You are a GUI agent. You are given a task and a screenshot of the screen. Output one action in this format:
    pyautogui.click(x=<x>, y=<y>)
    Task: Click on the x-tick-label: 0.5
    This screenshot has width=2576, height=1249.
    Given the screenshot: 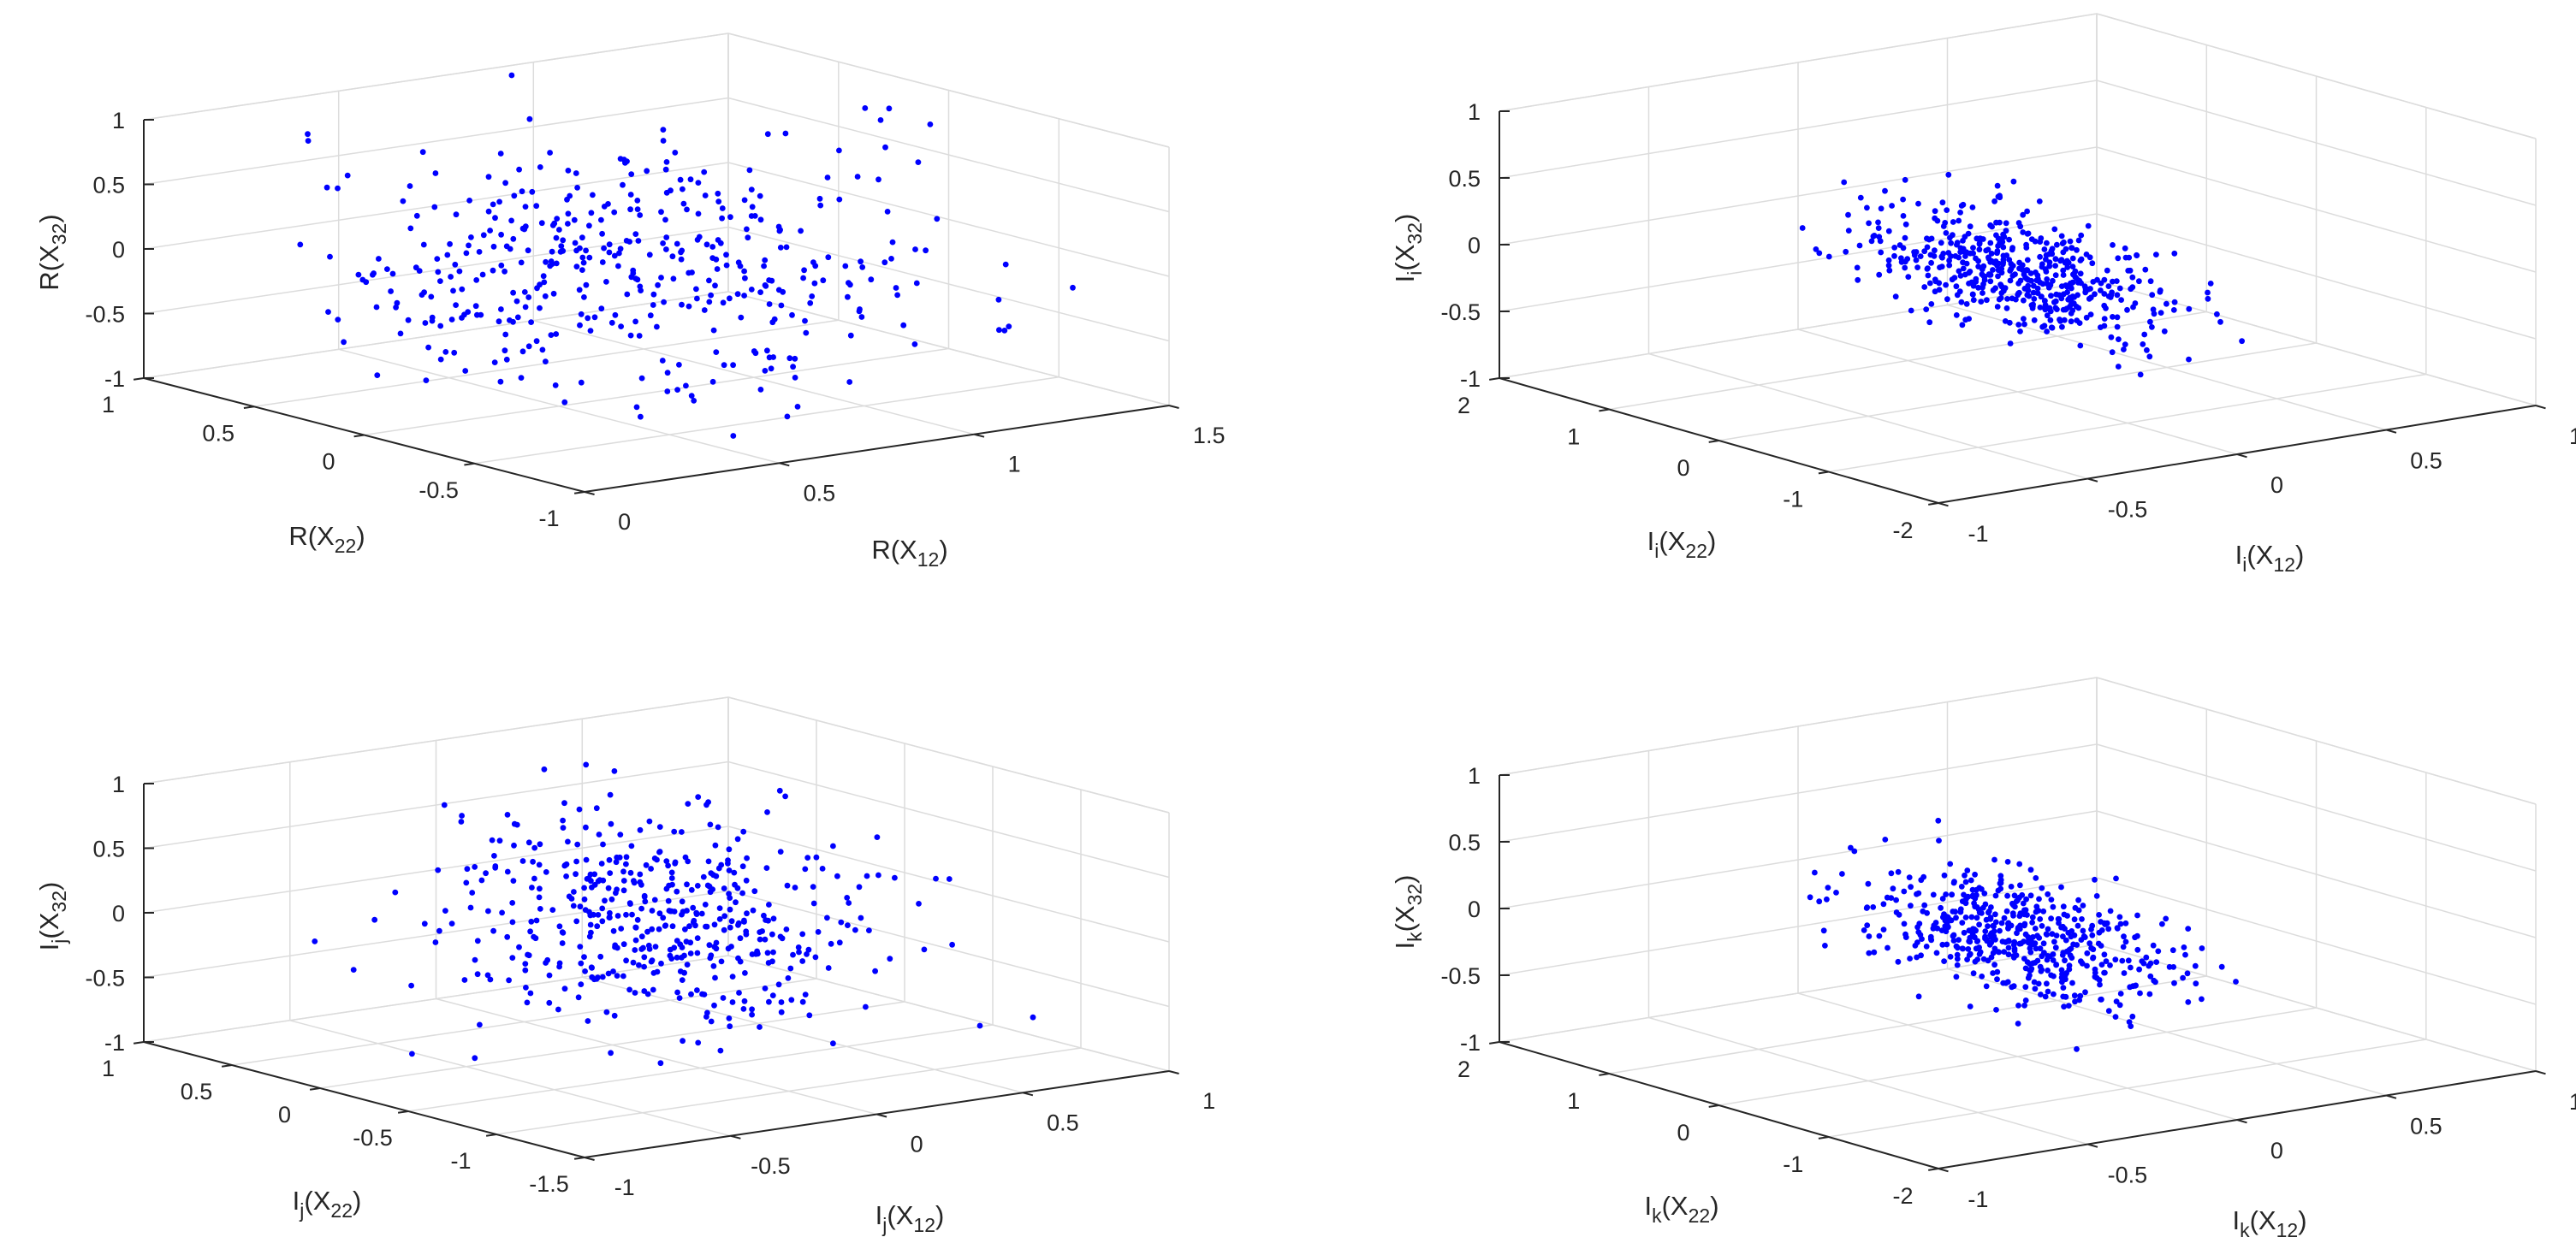 What is the action you would take?
    pyautogui.click(x=2426, y=1126)
    